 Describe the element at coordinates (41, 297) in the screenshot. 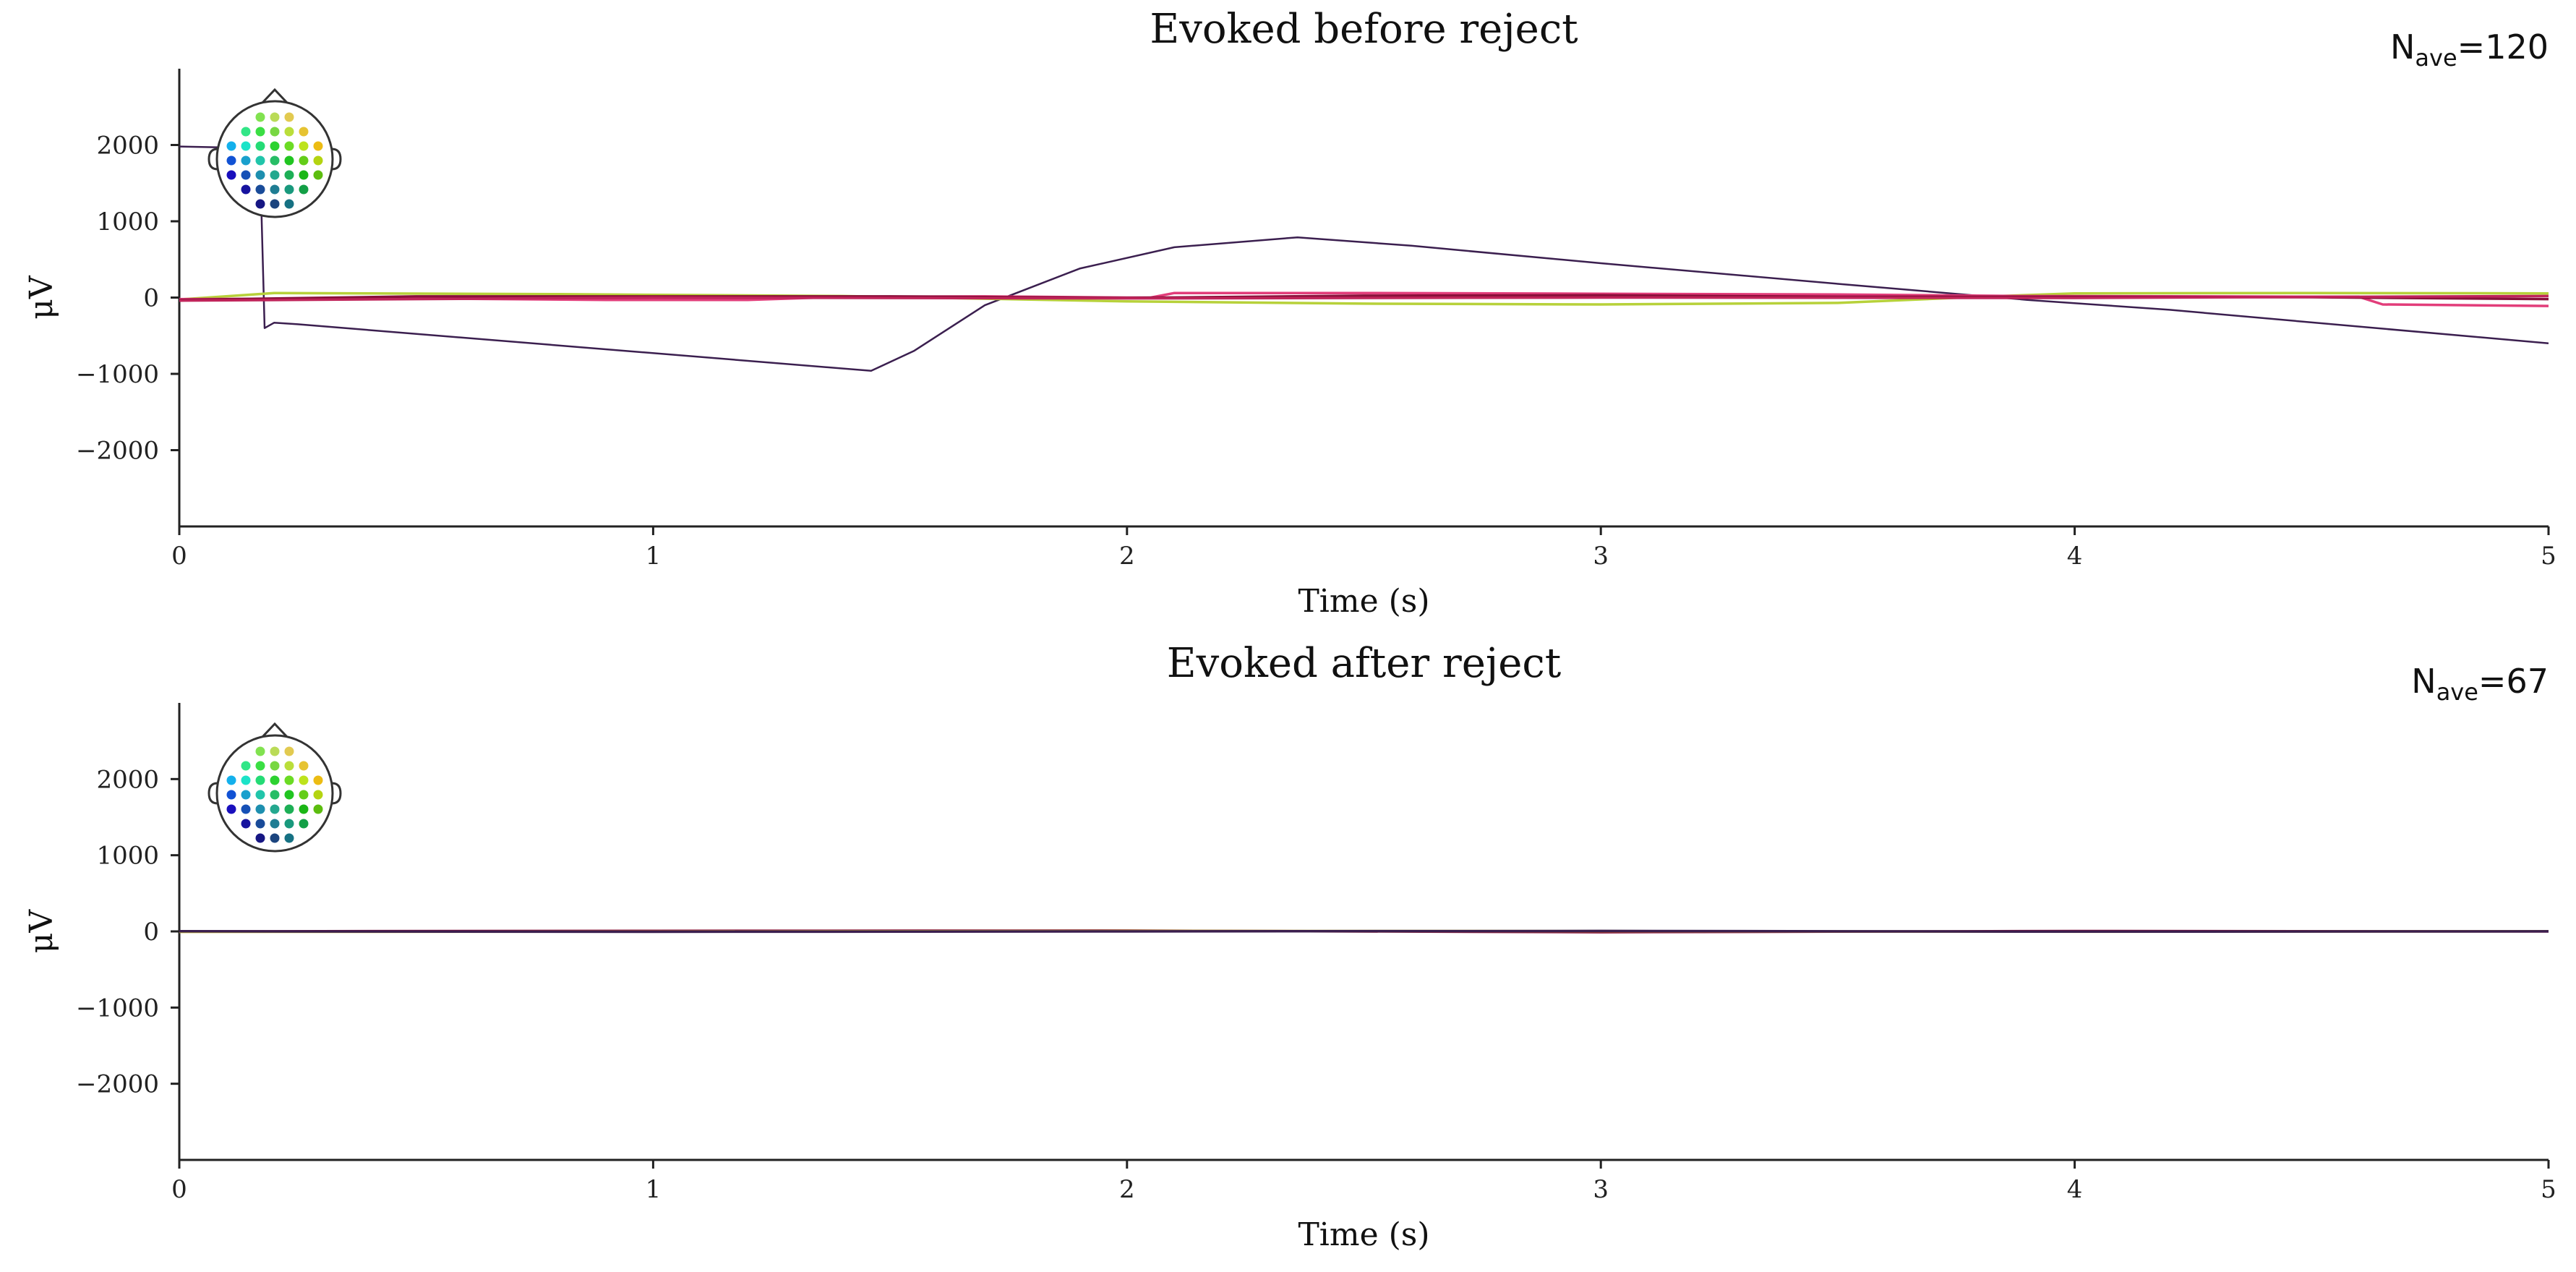

I see `y-axis-label: μV` at that location.